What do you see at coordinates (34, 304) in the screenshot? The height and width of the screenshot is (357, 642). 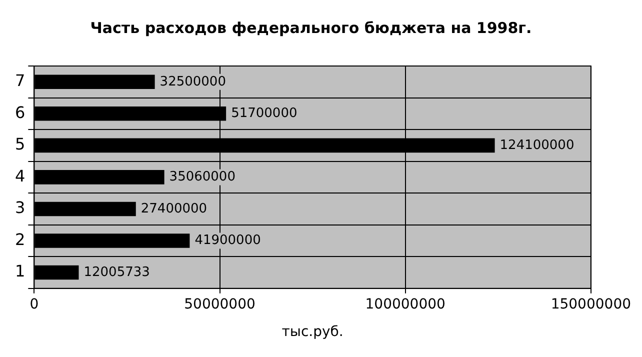 I see `x-tick-label: 0` at bounding box center [34, 304].